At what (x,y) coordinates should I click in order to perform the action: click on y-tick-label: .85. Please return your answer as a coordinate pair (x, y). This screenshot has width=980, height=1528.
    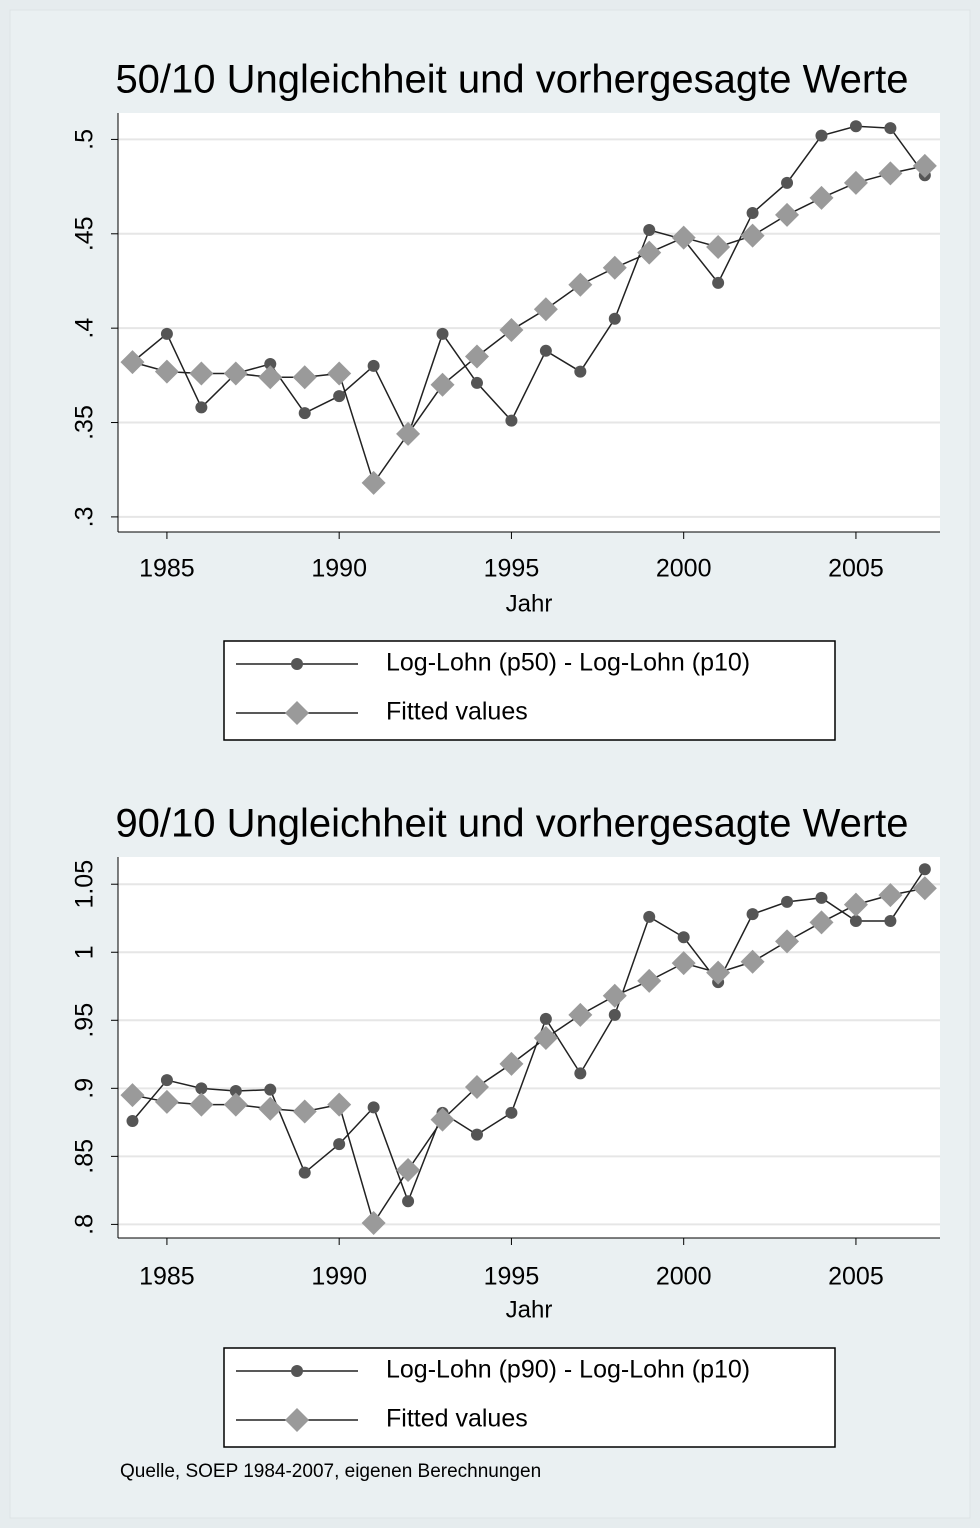
    Looking at the image, I should click on (85, 1156).